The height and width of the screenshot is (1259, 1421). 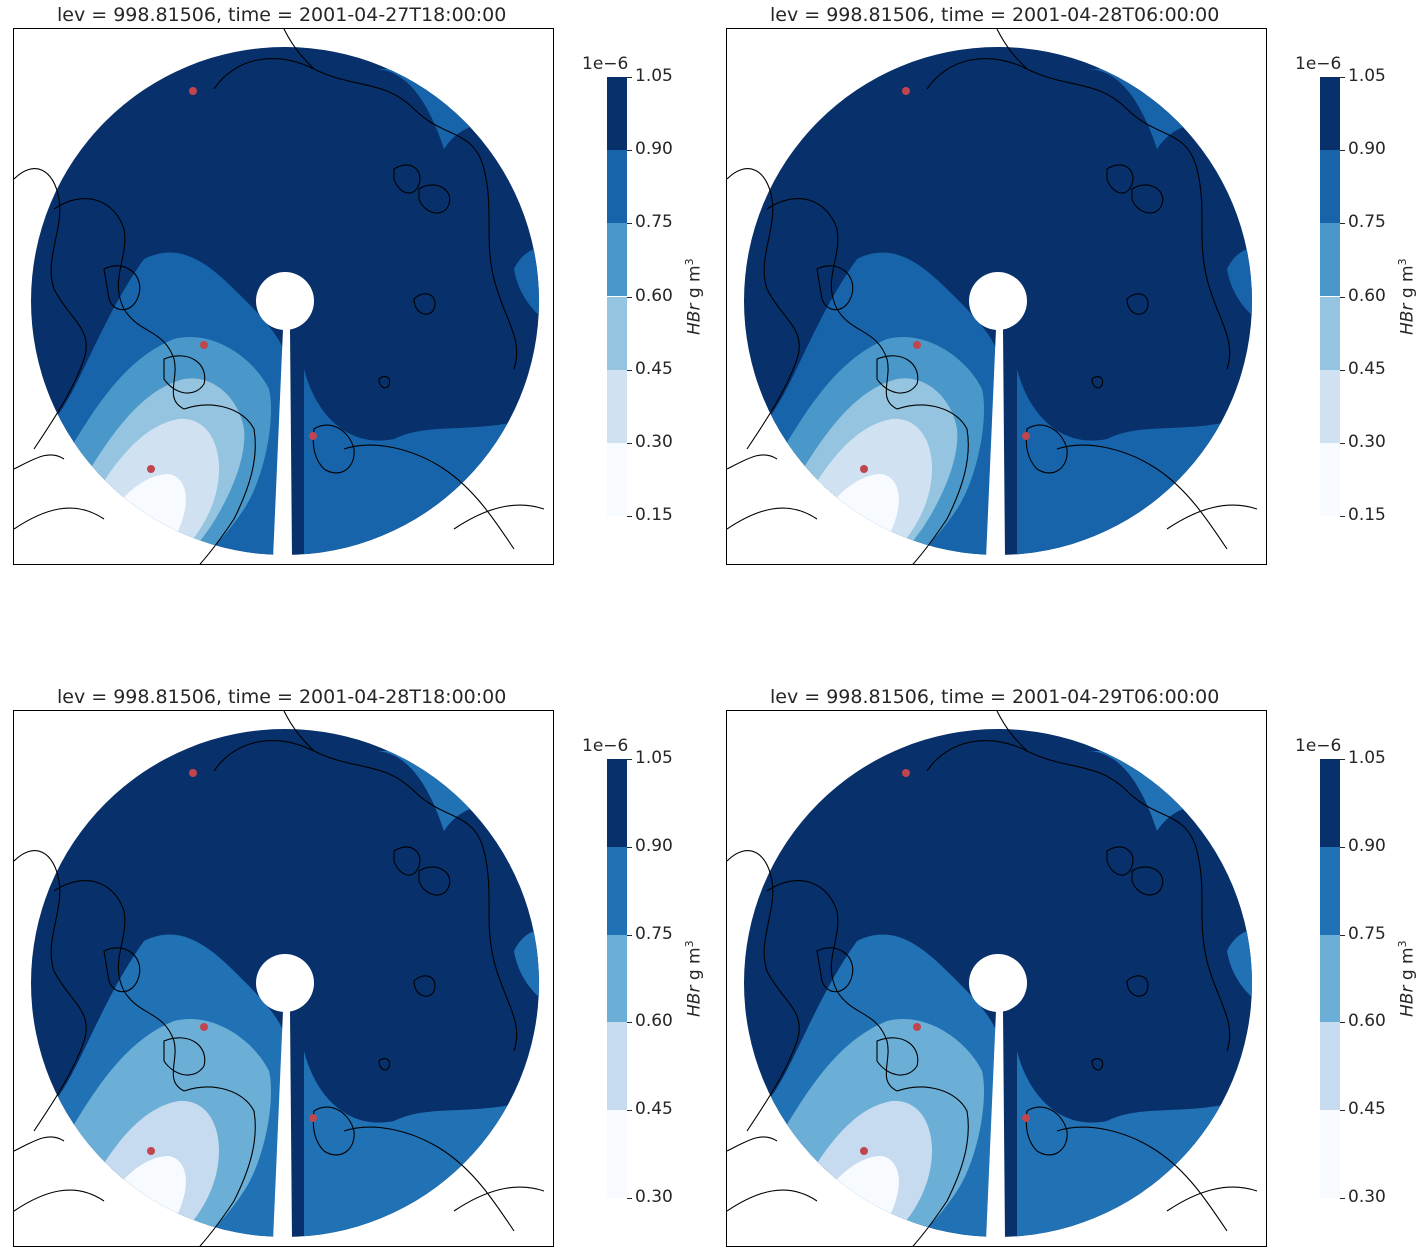 What do you see at coordinates (917, 1027) in the screenshot?
I see `station-center-marker` at bounding box center [917, 1027].